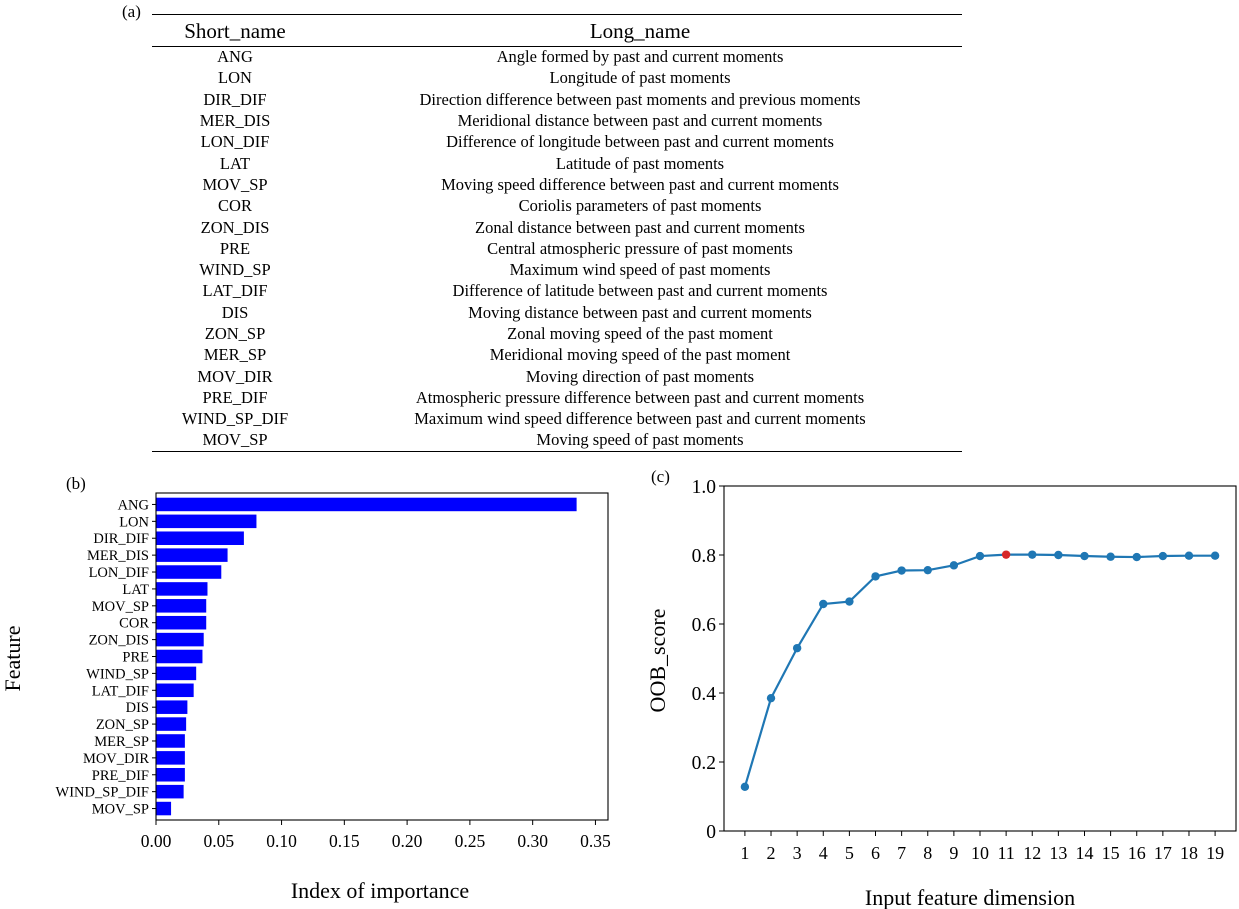 The image size is (1239, 909). What do you see at coordinates (235, 270) in the screenshot?
I see `cell-short-name: WIND_SP` at bounding box center [235, 270].